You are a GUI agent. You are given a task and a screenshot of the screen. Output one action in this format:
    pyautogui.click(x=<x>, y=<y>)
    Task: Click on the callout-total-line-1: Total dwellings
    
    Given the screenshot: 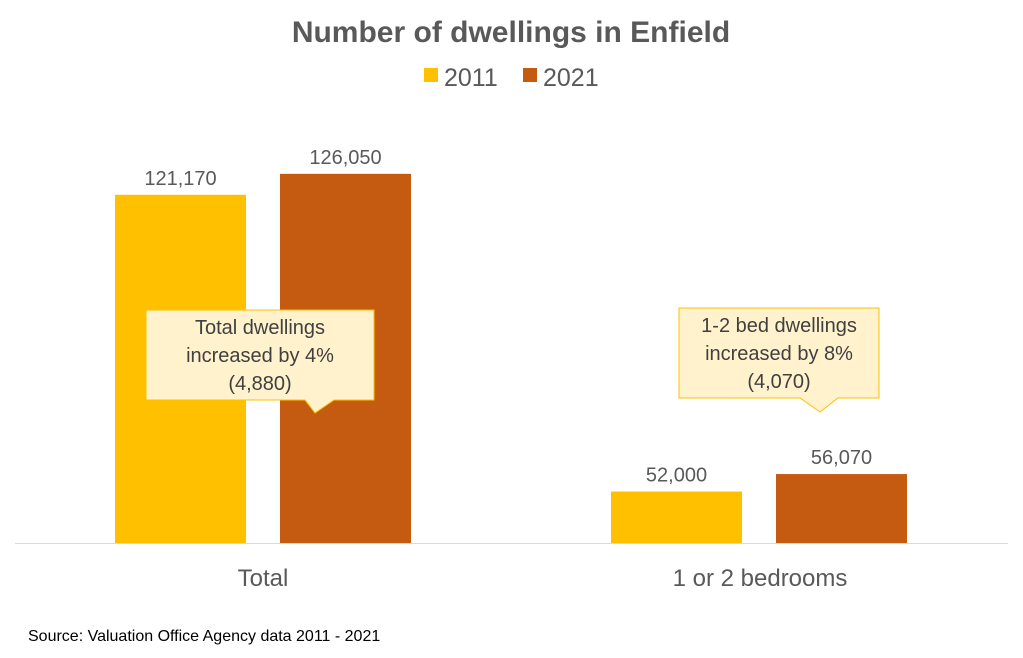 What is the action you would take?
    pyautogui.click(x=260, y=328)
    